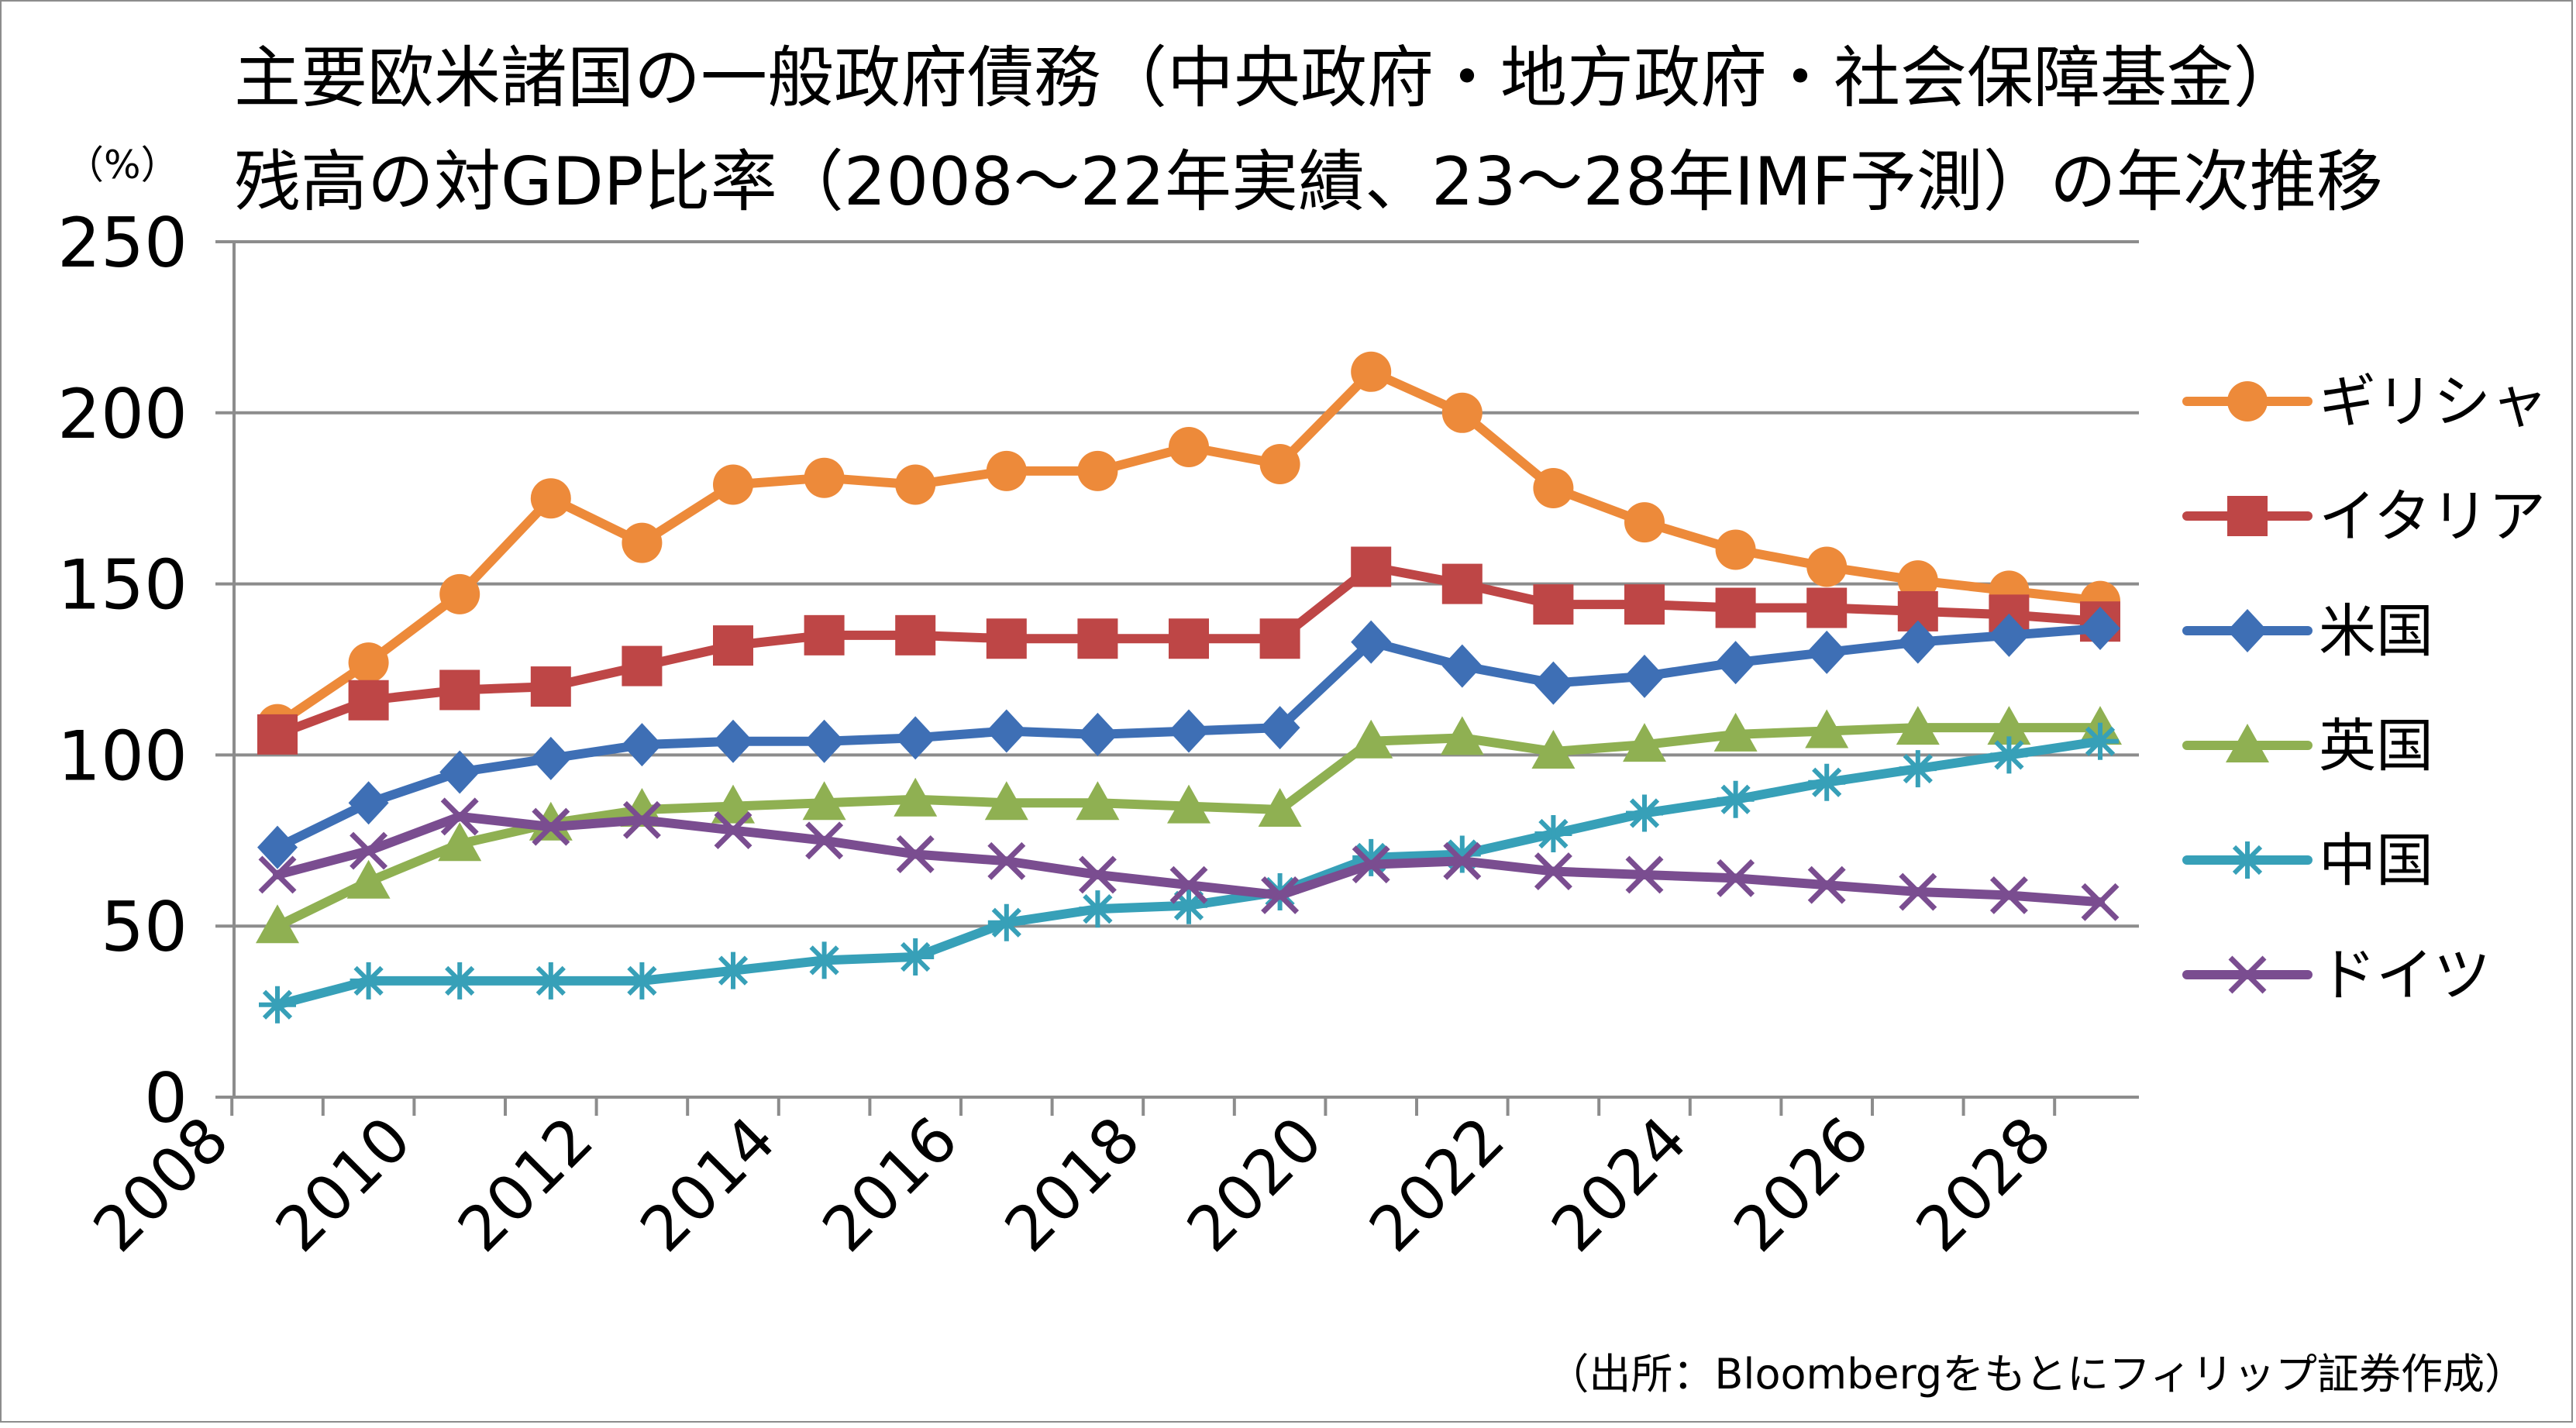 The width and height of the screenshot is (2576, 1428). I want to click on data-point-1-2009, so click(368, 700).